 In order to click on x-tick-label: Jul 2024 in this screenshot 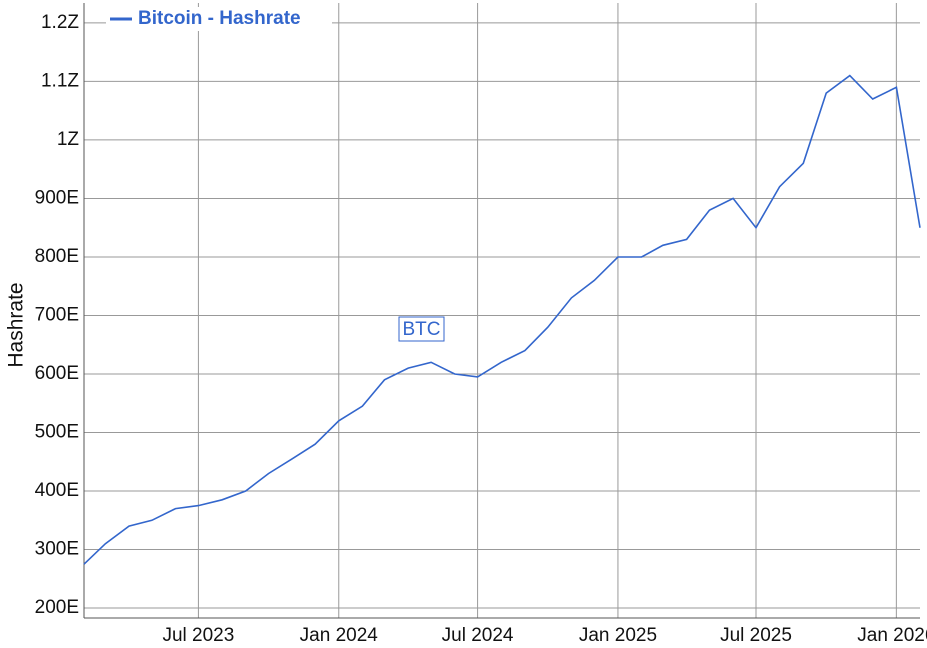, I will do `click(478, 635)`.